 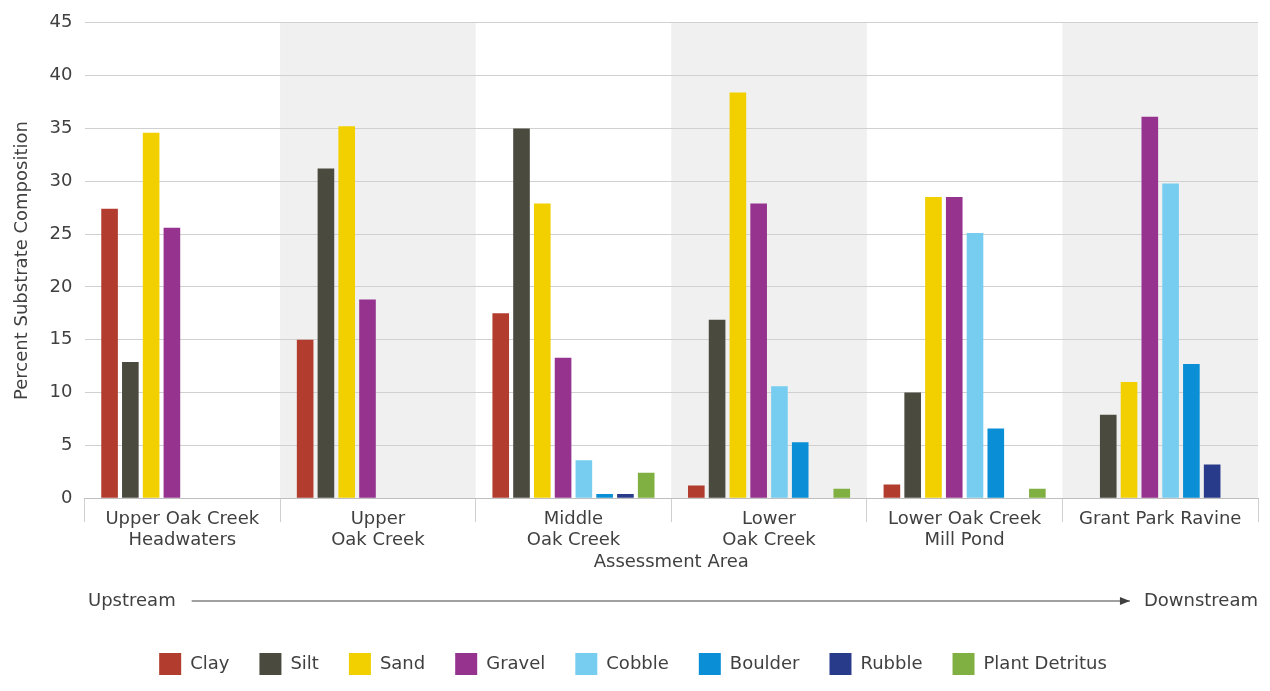 What do you see at coordinates (1160, 517) in the screenshot?
I see `x-tick-label: Grant Park Ravine` at bounding box center [1160, 517].